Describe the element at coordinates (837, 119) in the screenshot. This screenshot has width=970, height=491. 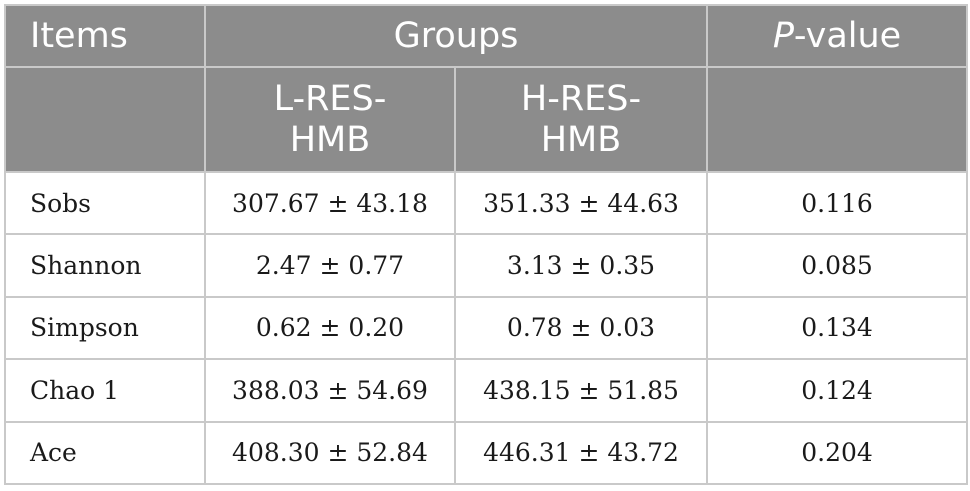
I see `pvalue-subheader-empty` at that location.